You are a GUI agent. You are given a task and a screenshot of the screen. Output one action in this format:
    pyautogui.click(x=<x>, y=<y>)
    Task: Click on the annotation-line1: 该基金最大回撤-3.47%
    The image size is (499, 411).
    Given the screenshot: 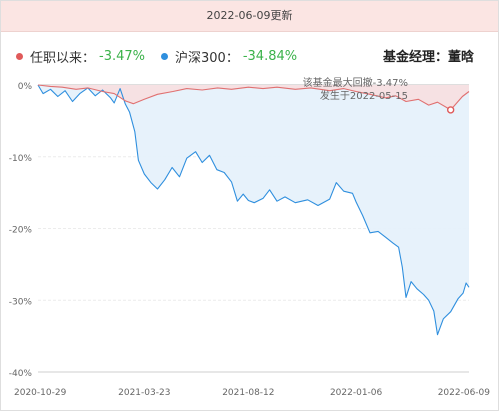 What is the action you would take?
    pyautogui.click(x=355, y=82)
    